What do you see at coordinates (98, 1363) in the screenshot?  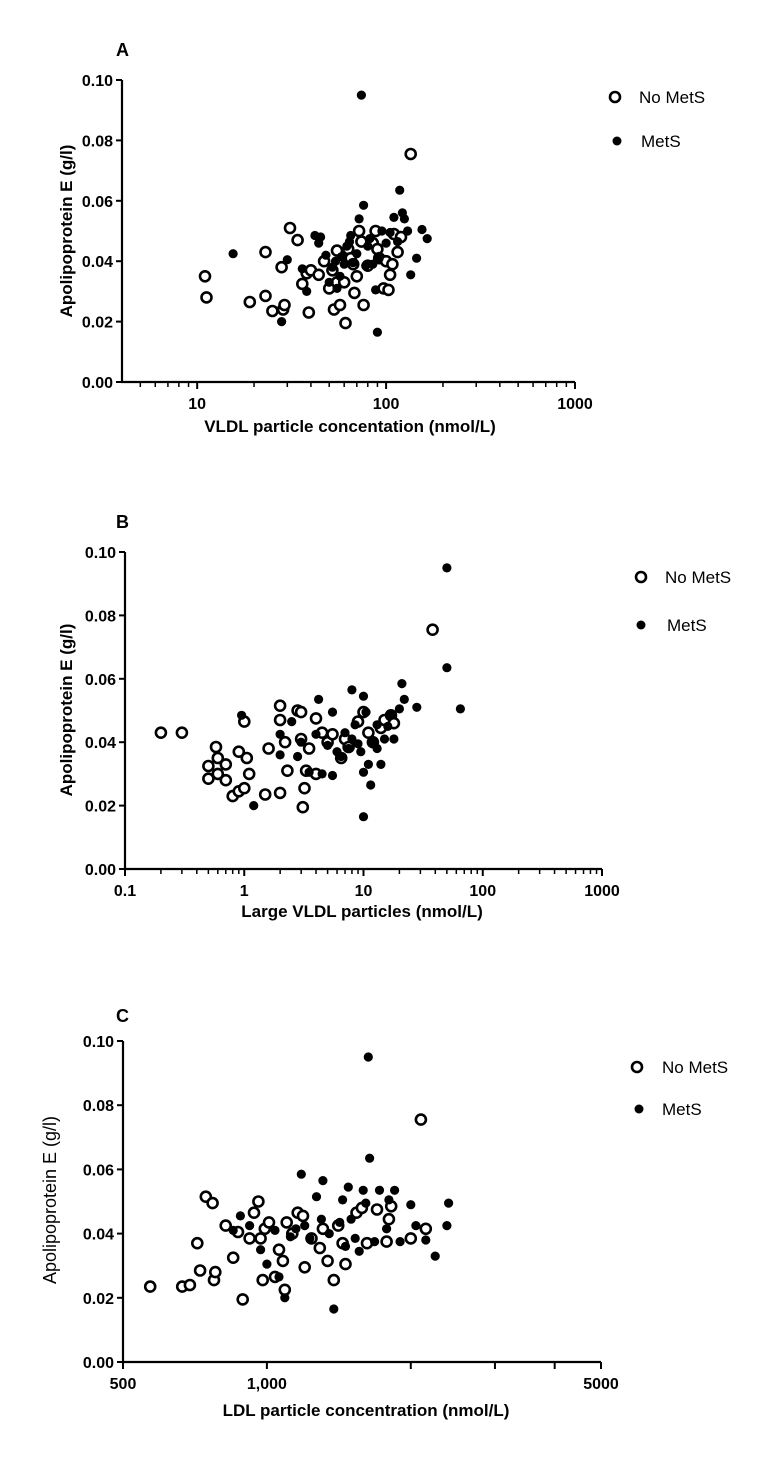 I see `y-tick-label: 0.00` at bounding box center [98, 1363].